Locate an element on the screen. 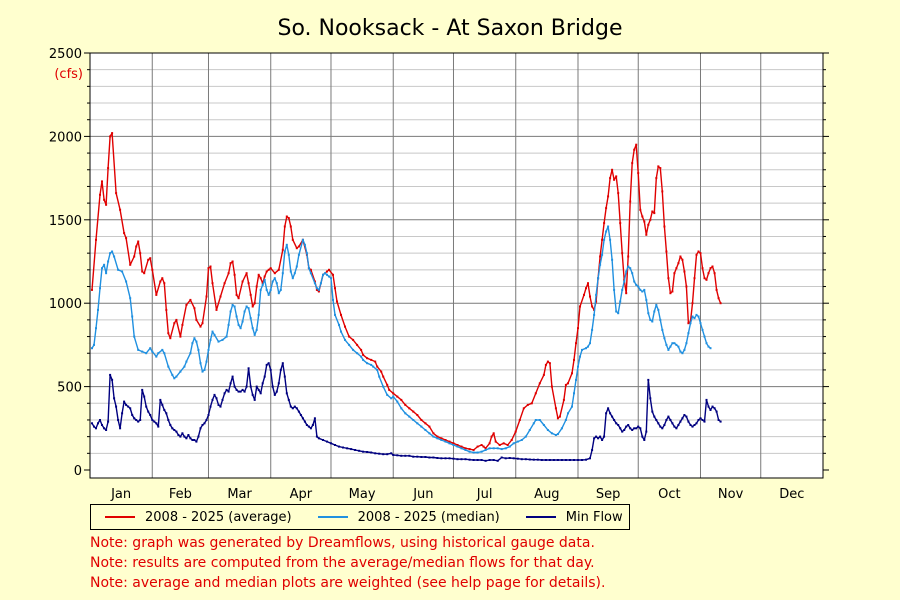 Image resolution: width=900 pixels, height=600 pixels. legend-swatch-minflow is located at coordinates (540, 517).